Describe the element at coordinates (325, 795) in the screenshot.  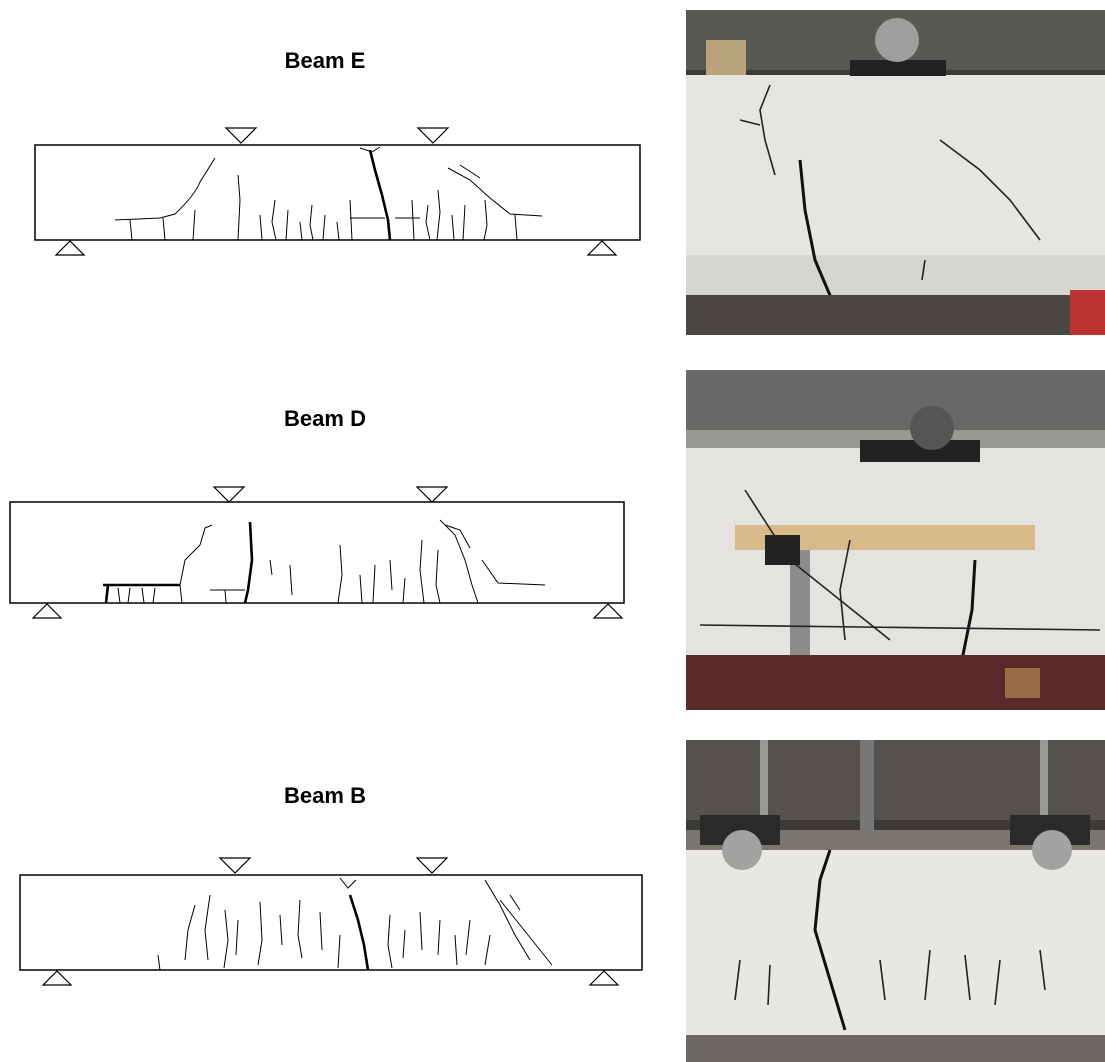
I see `panel-title: Beam B` at that location.